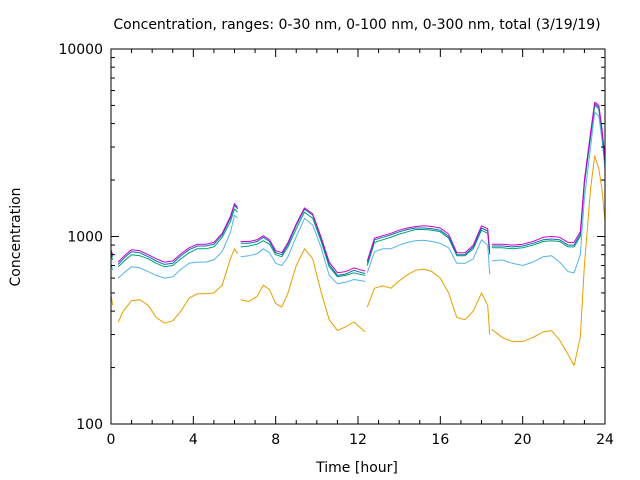 This screenshot has width=640, height=480. Describe the element at coordinates (80, 50) in the screenshot. I see `y-tick-label: 10000` at that location.